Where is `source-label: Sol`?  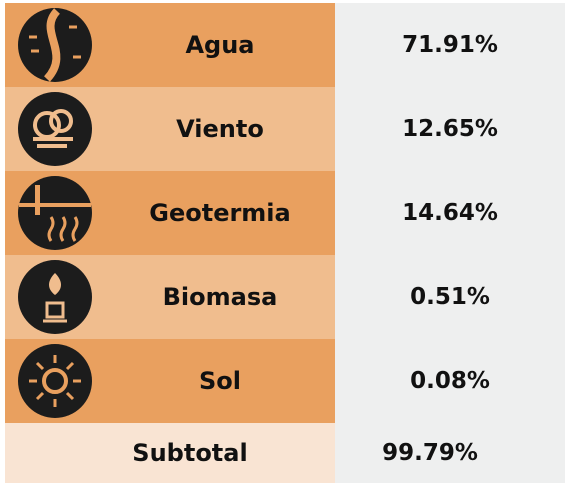
source-label: Sol is located at coordinates (220, 381).